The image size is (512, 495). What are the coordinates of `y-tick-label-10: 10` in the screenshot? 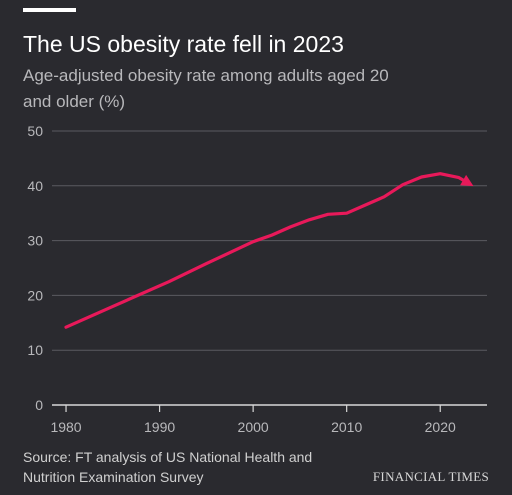 It's located at (35, 350).